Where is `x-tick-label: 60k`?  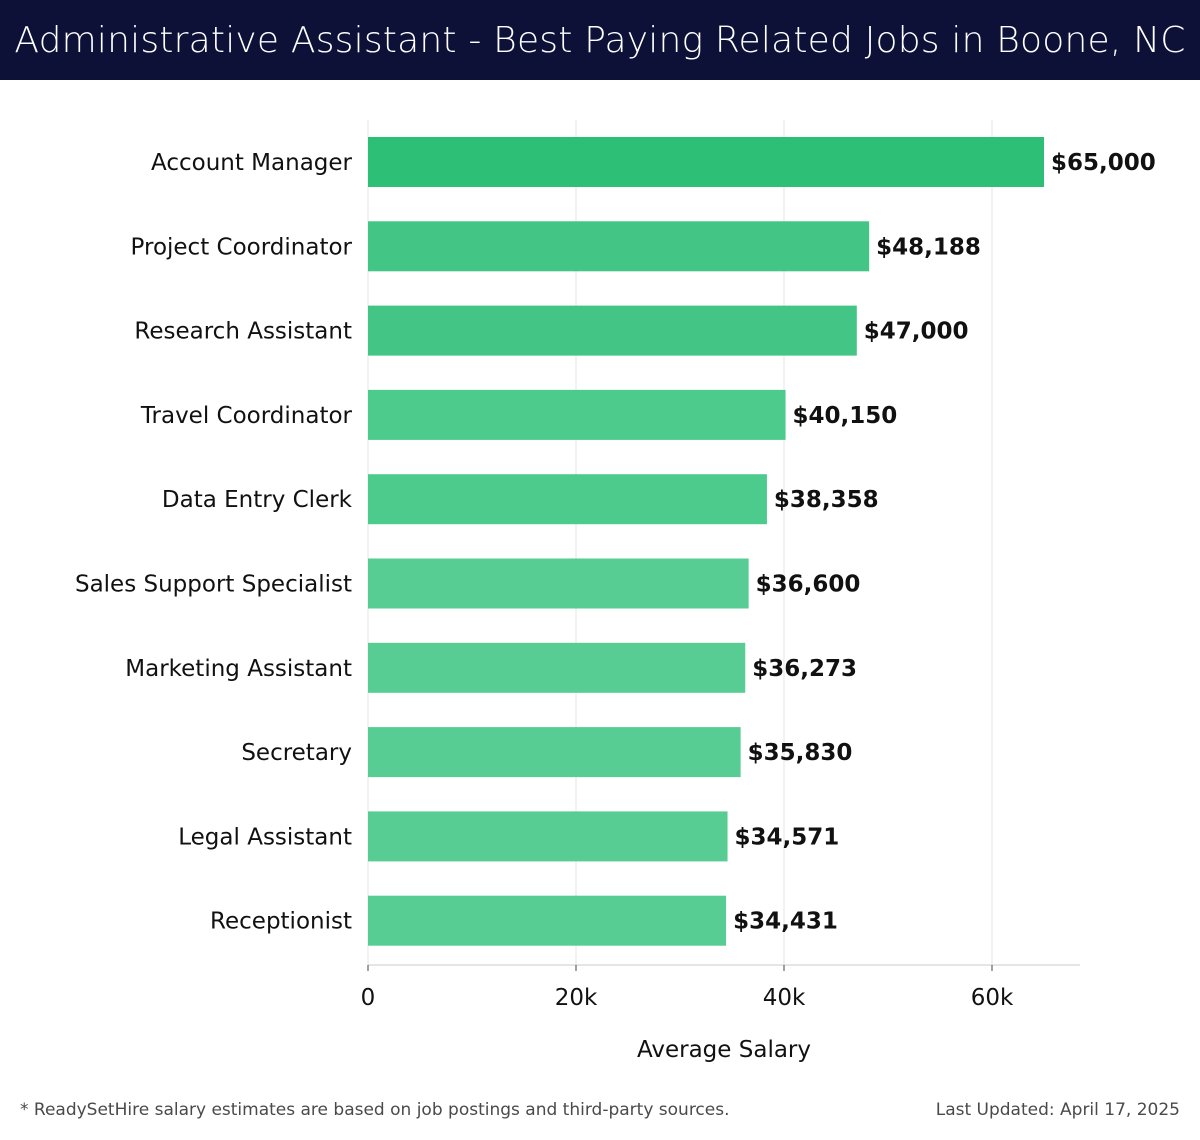
x-tick-label: 60k is located at coordinates (992, 998).